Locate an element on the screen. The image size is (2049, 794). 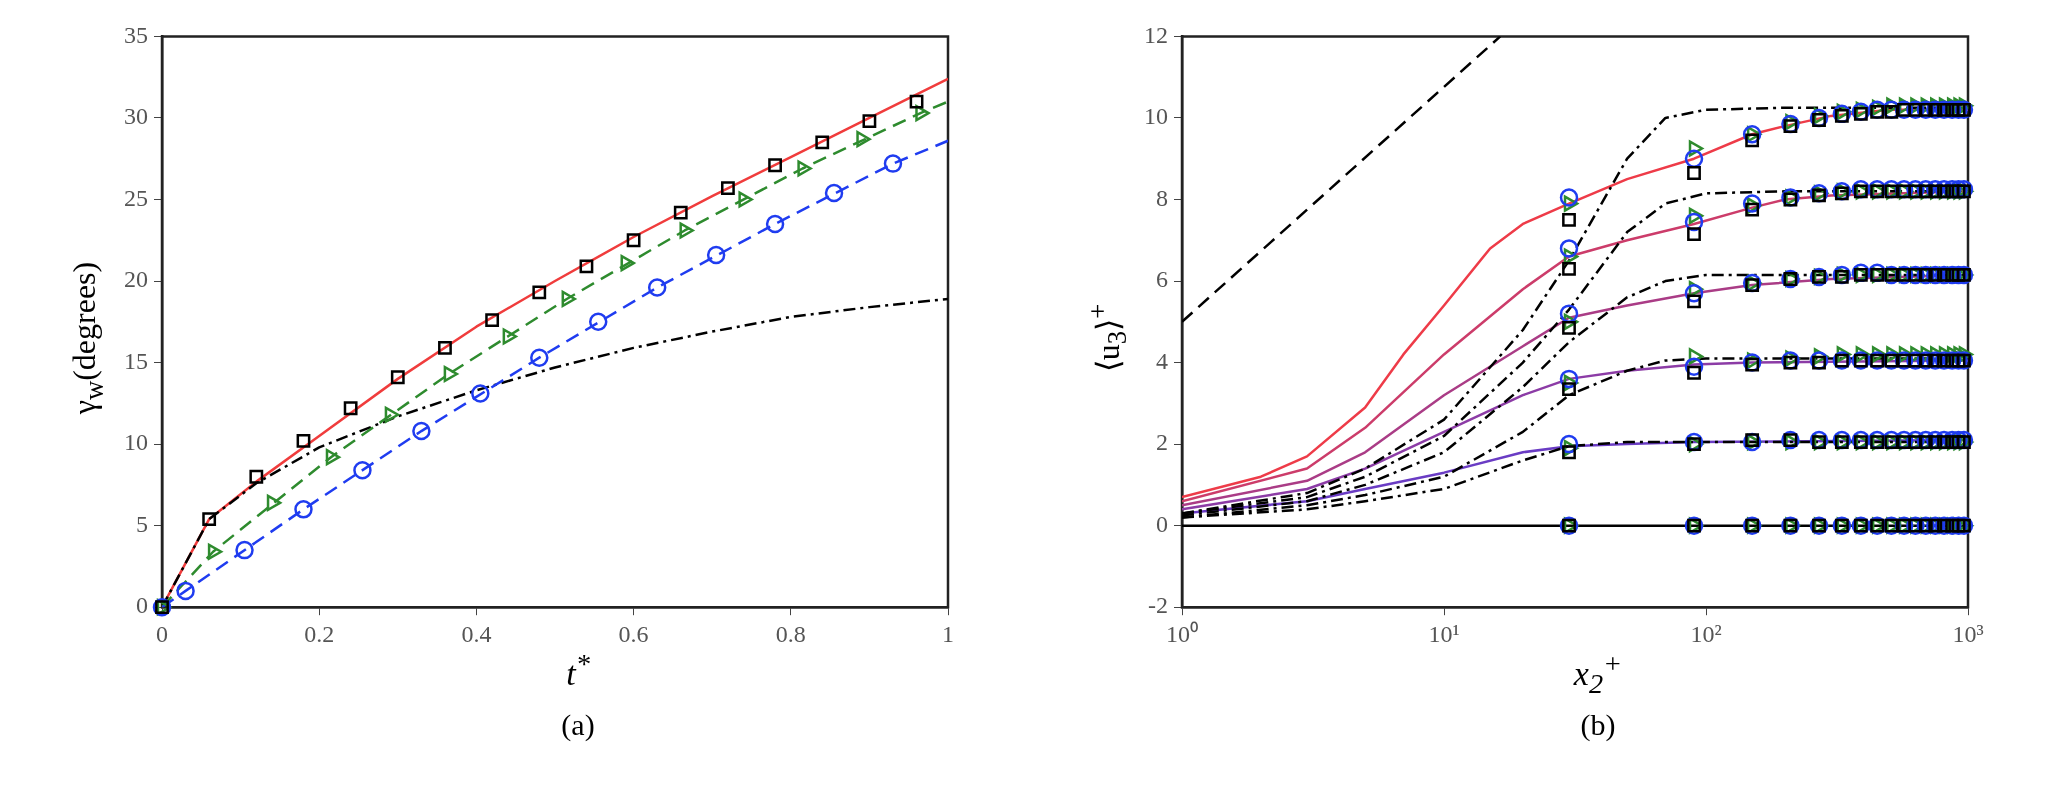
y-tick-label: 4 is located at coordinates (1162, 360).